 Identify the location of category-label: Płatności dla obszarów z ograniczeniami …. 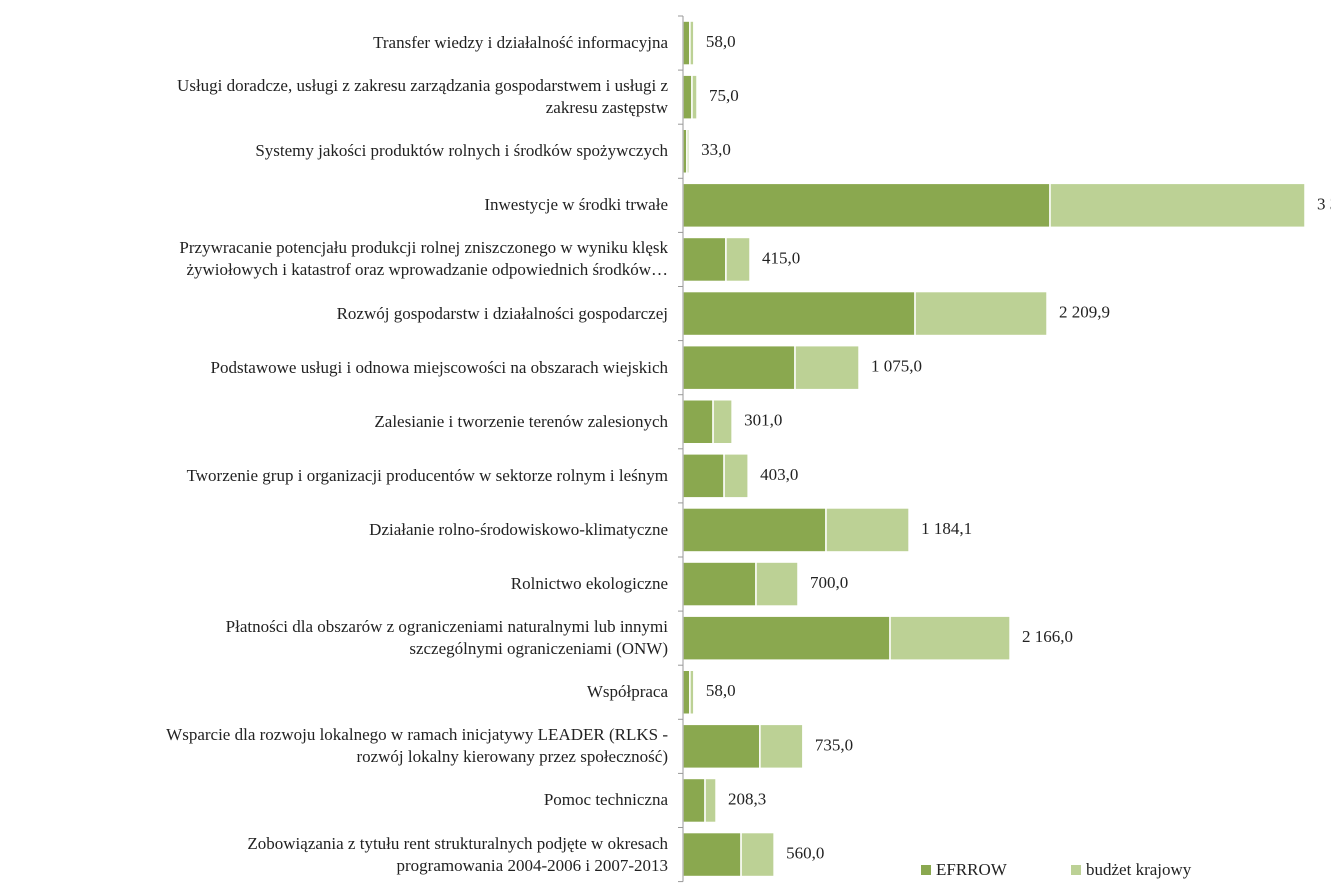
(446, 638).